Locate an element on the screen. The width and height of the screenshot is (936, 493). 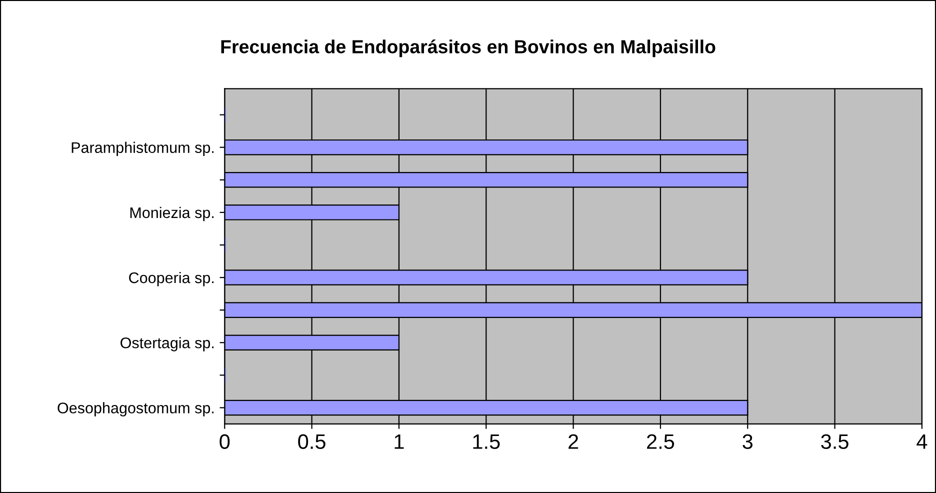
y-tick-label: Oesophagostomum sp. is located at coordinates (136, 409).